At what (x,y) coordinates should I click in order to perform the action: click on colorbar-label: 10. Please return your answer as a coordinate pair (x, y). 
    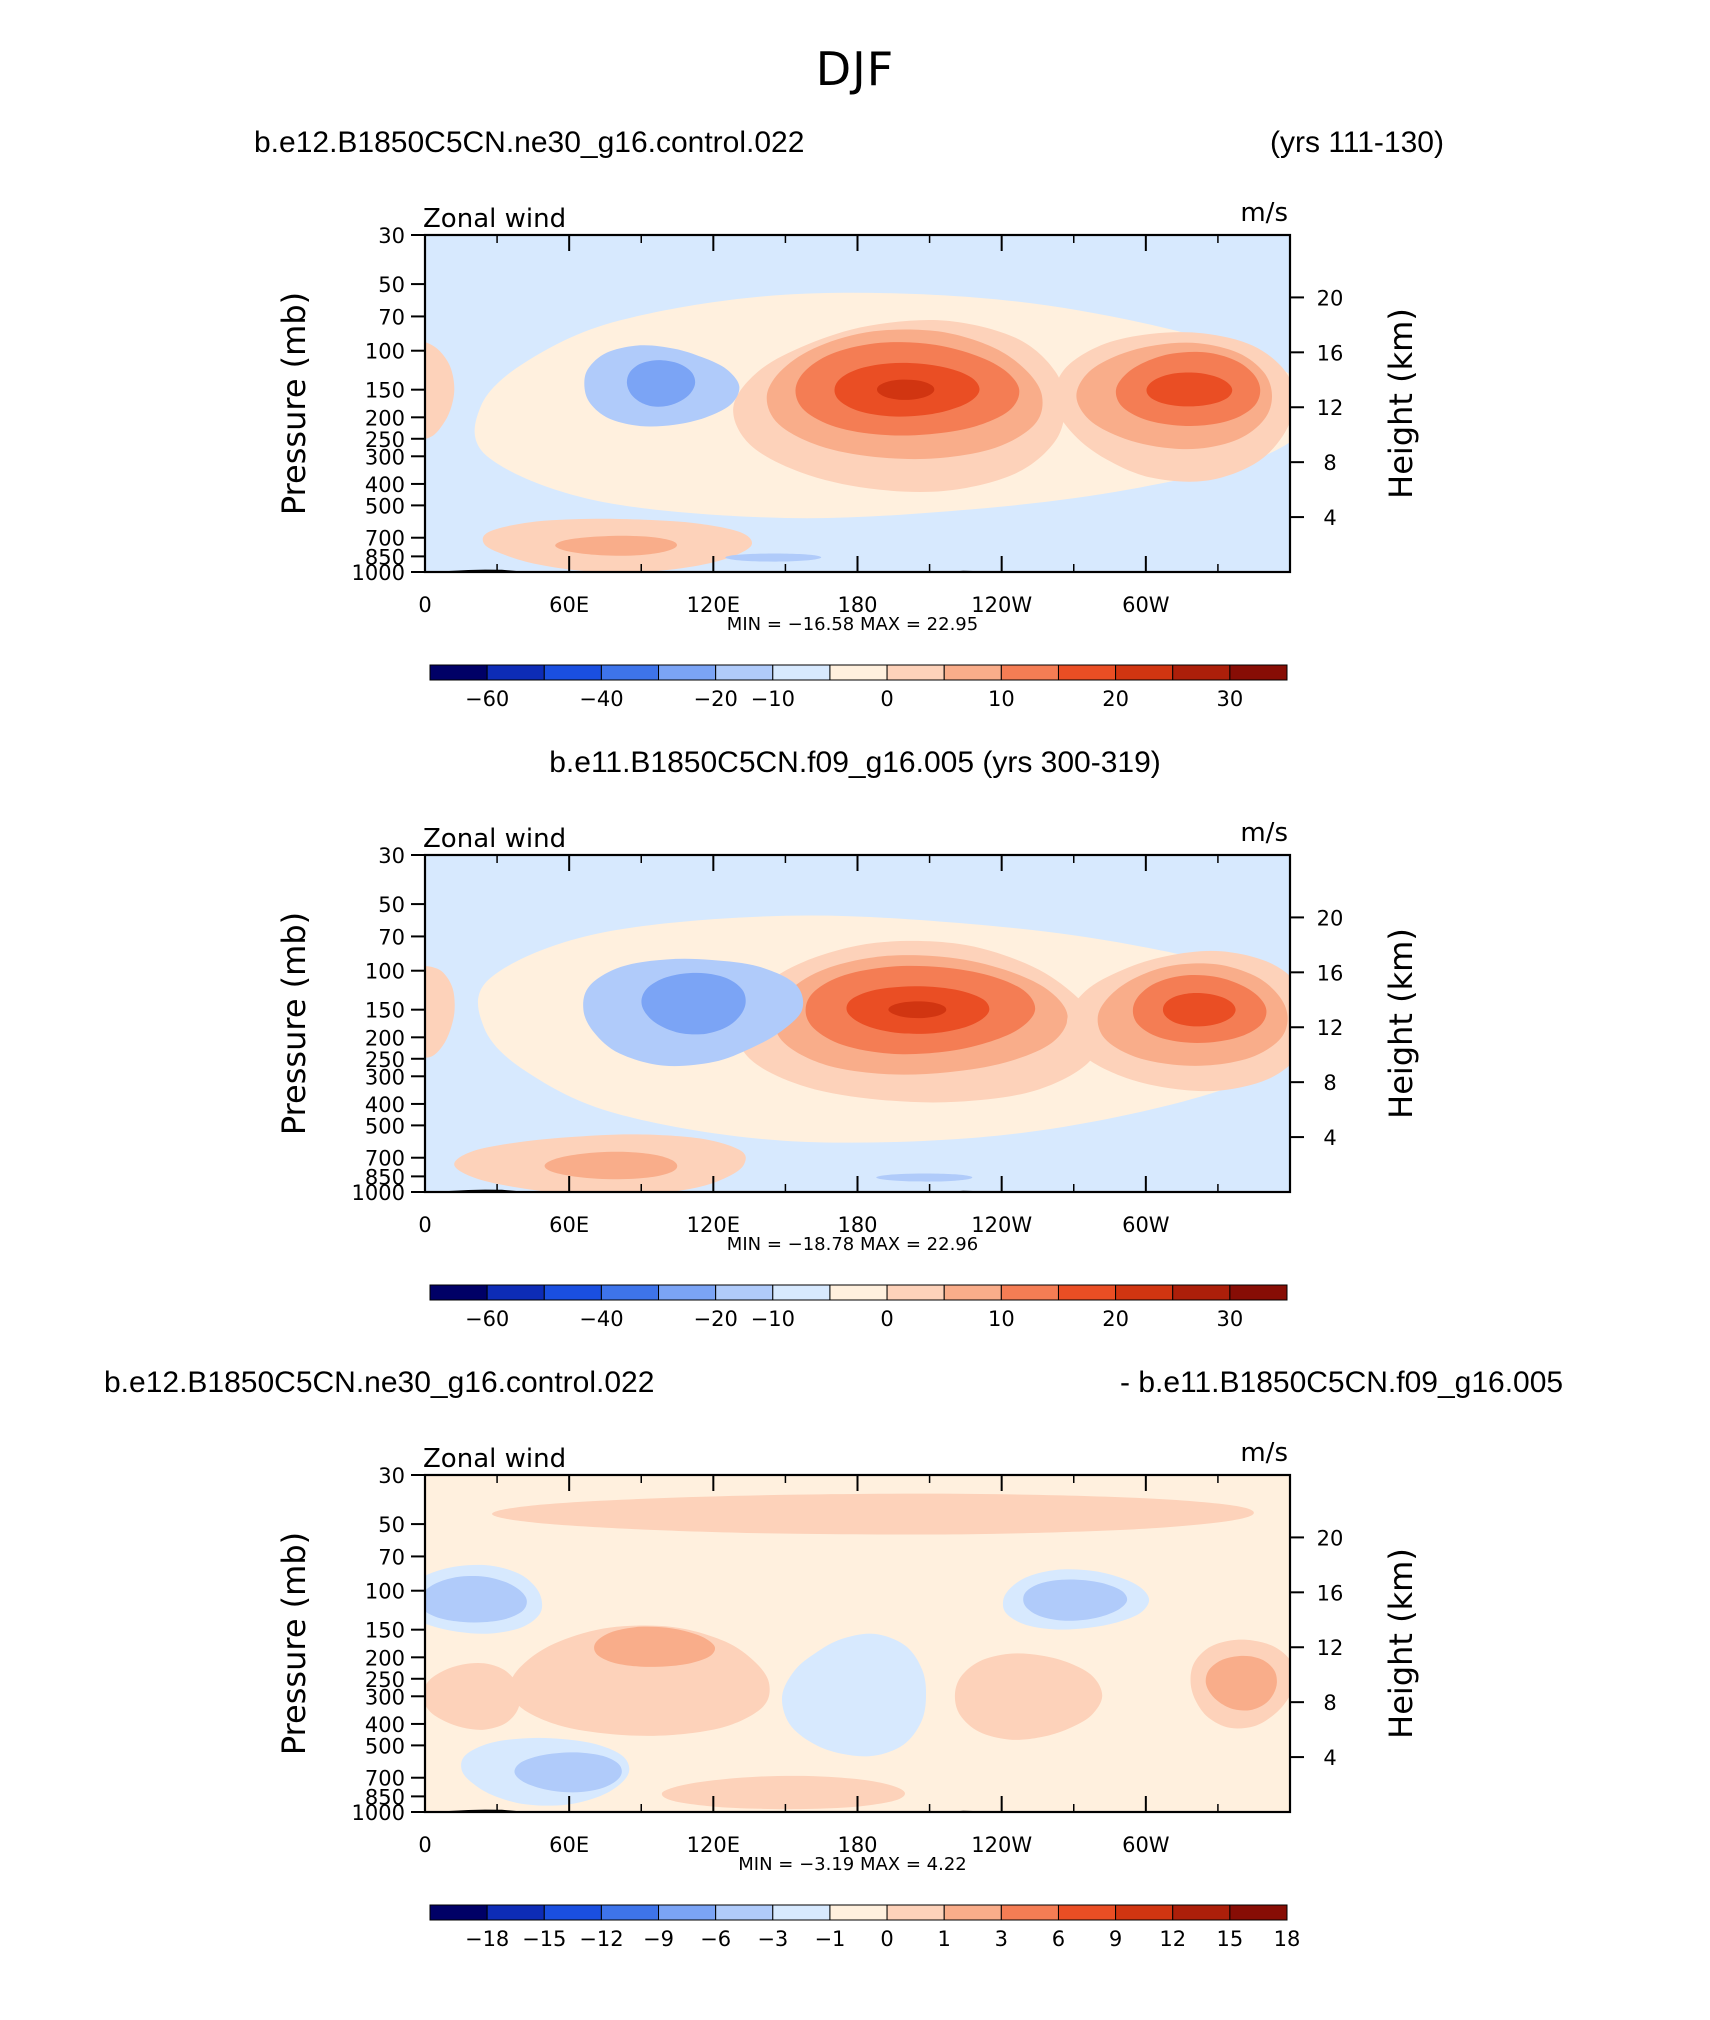
    Looking at the image, I should click on (1001, 1319).